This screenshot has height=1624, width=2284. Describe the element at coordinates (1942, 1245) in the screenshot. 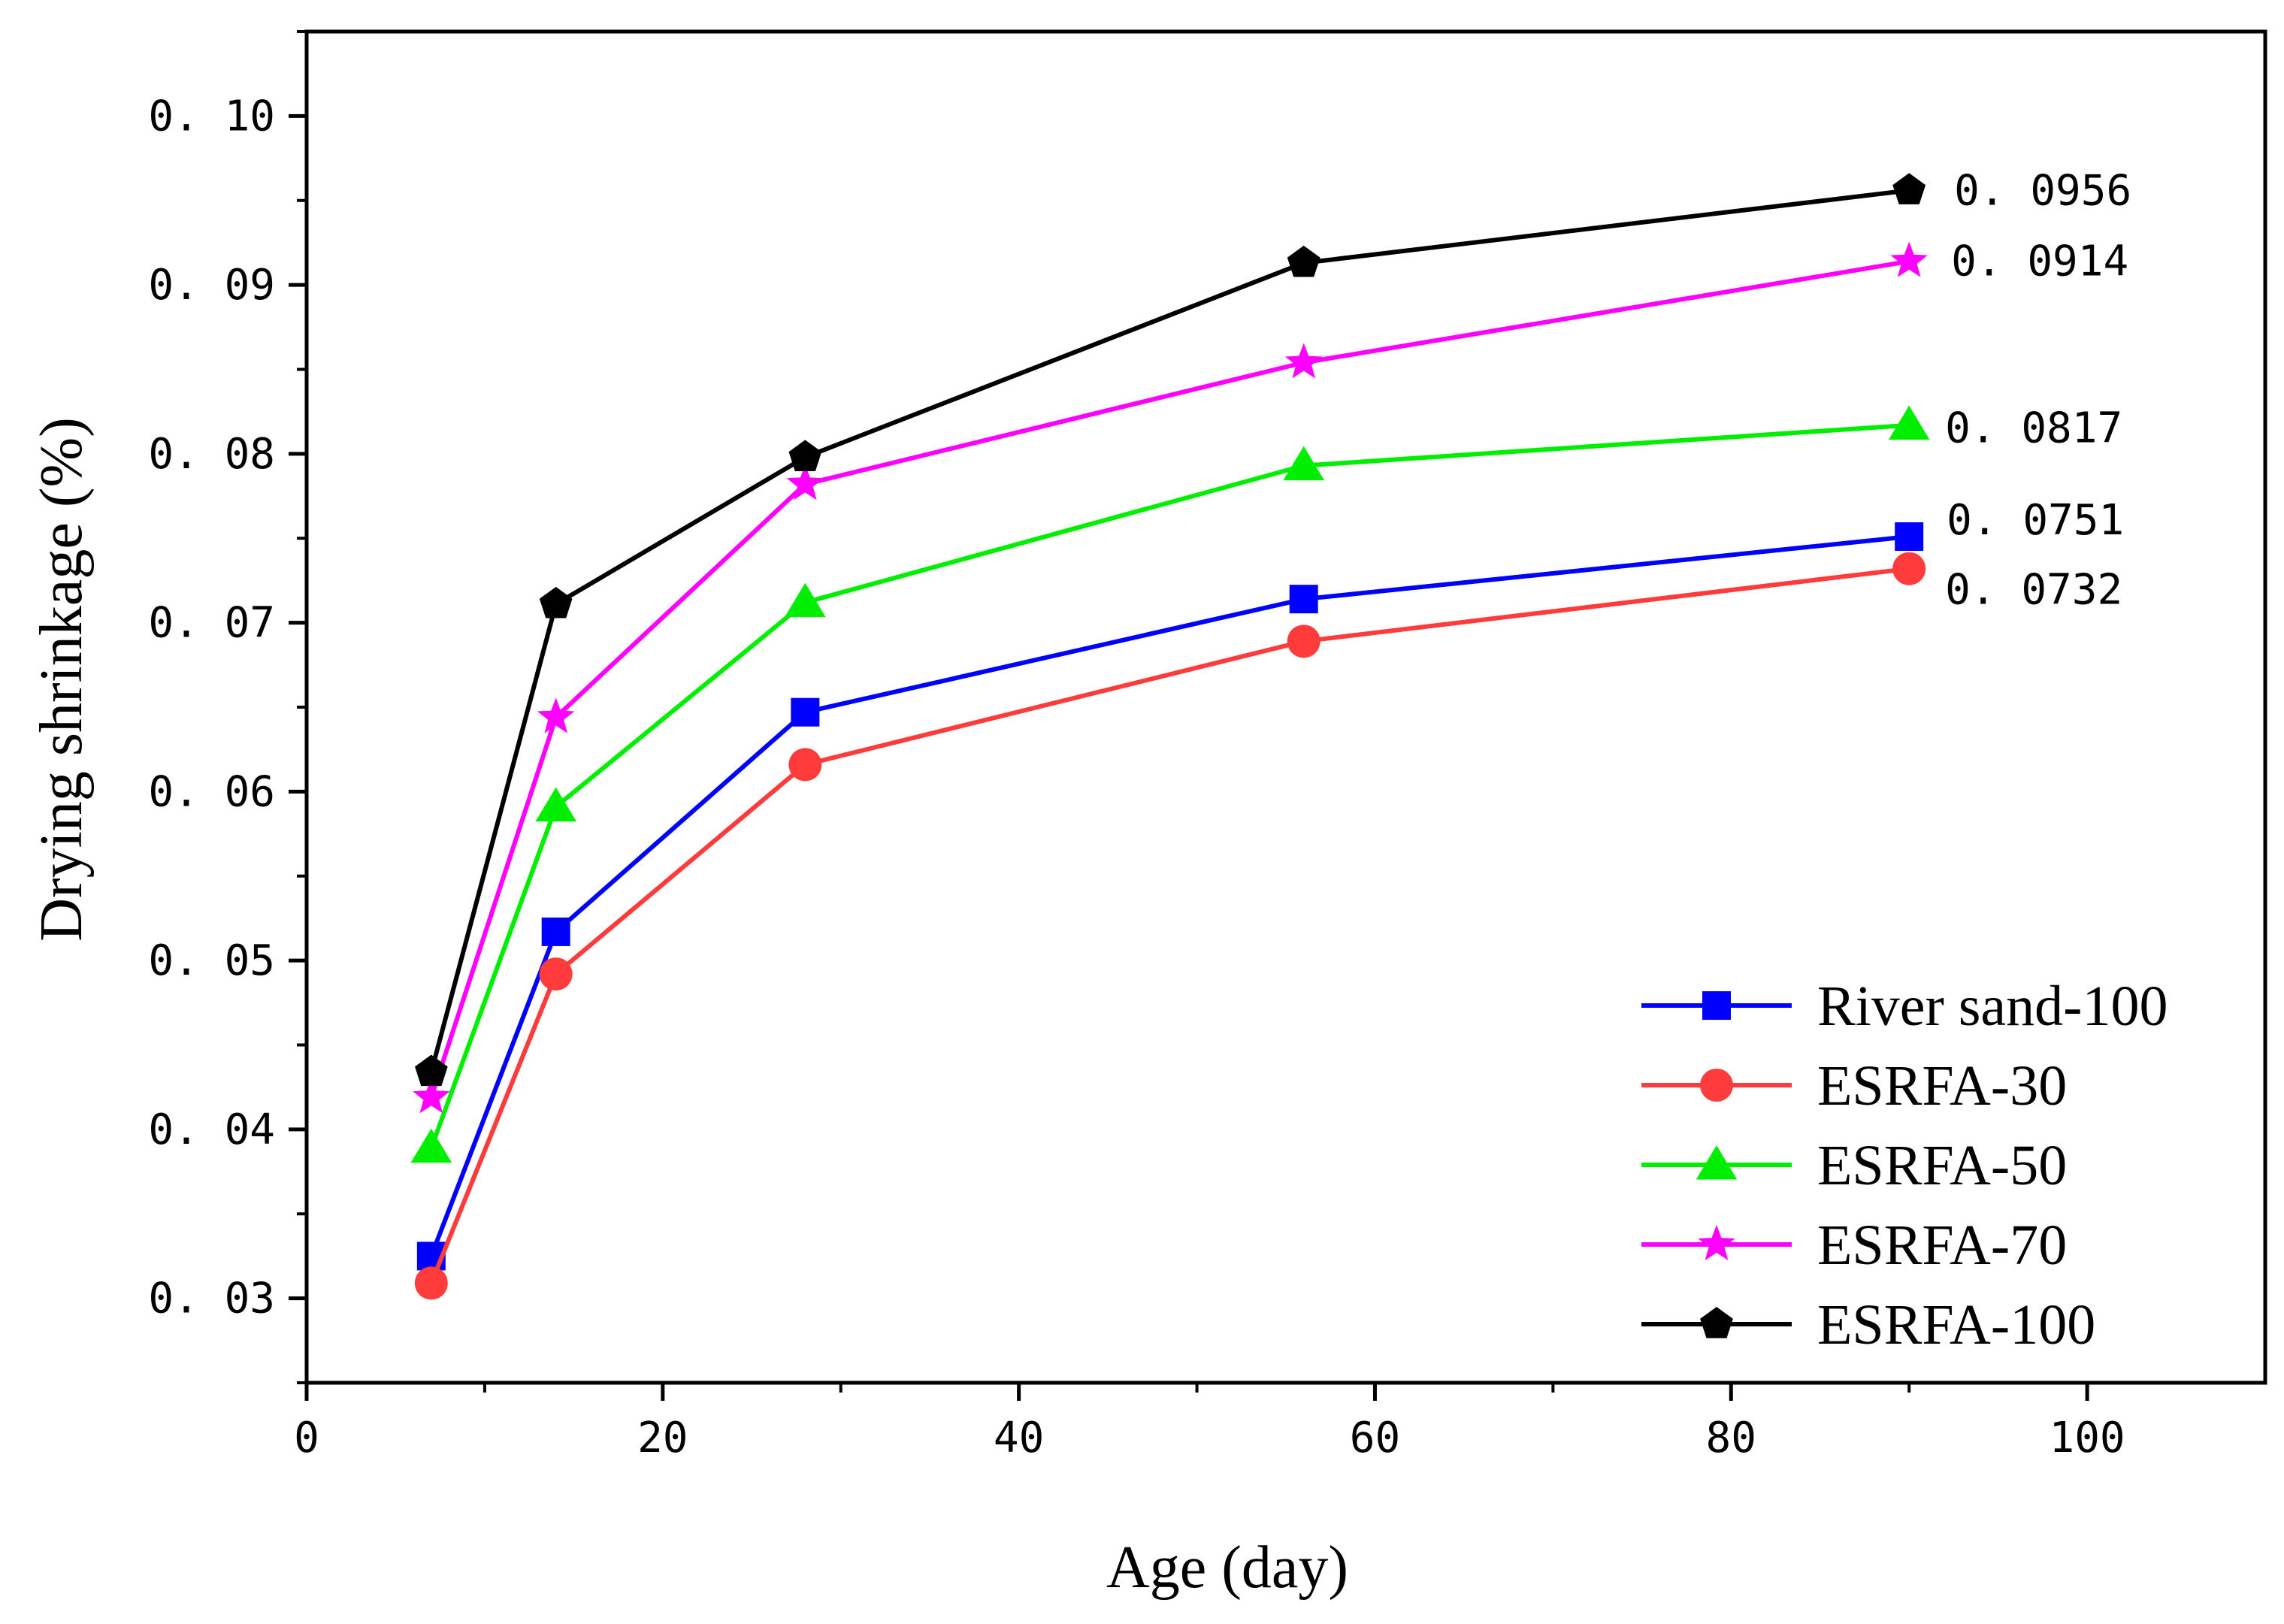

I see `legend-label: ESRFA-70` at that location.